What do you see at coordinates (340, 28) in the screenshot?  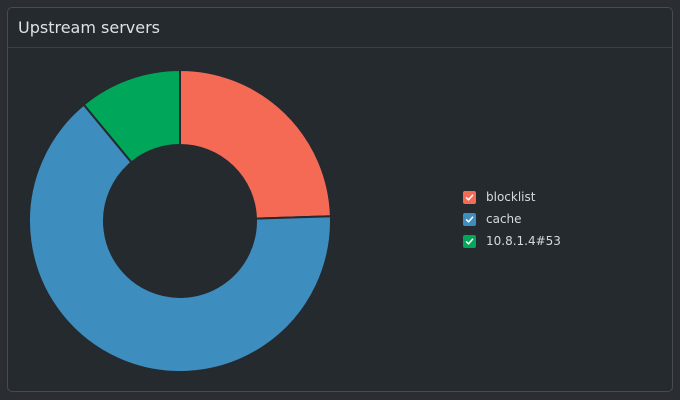 I see `panel-header: Upstream servers` at bounding box center [340, 28].